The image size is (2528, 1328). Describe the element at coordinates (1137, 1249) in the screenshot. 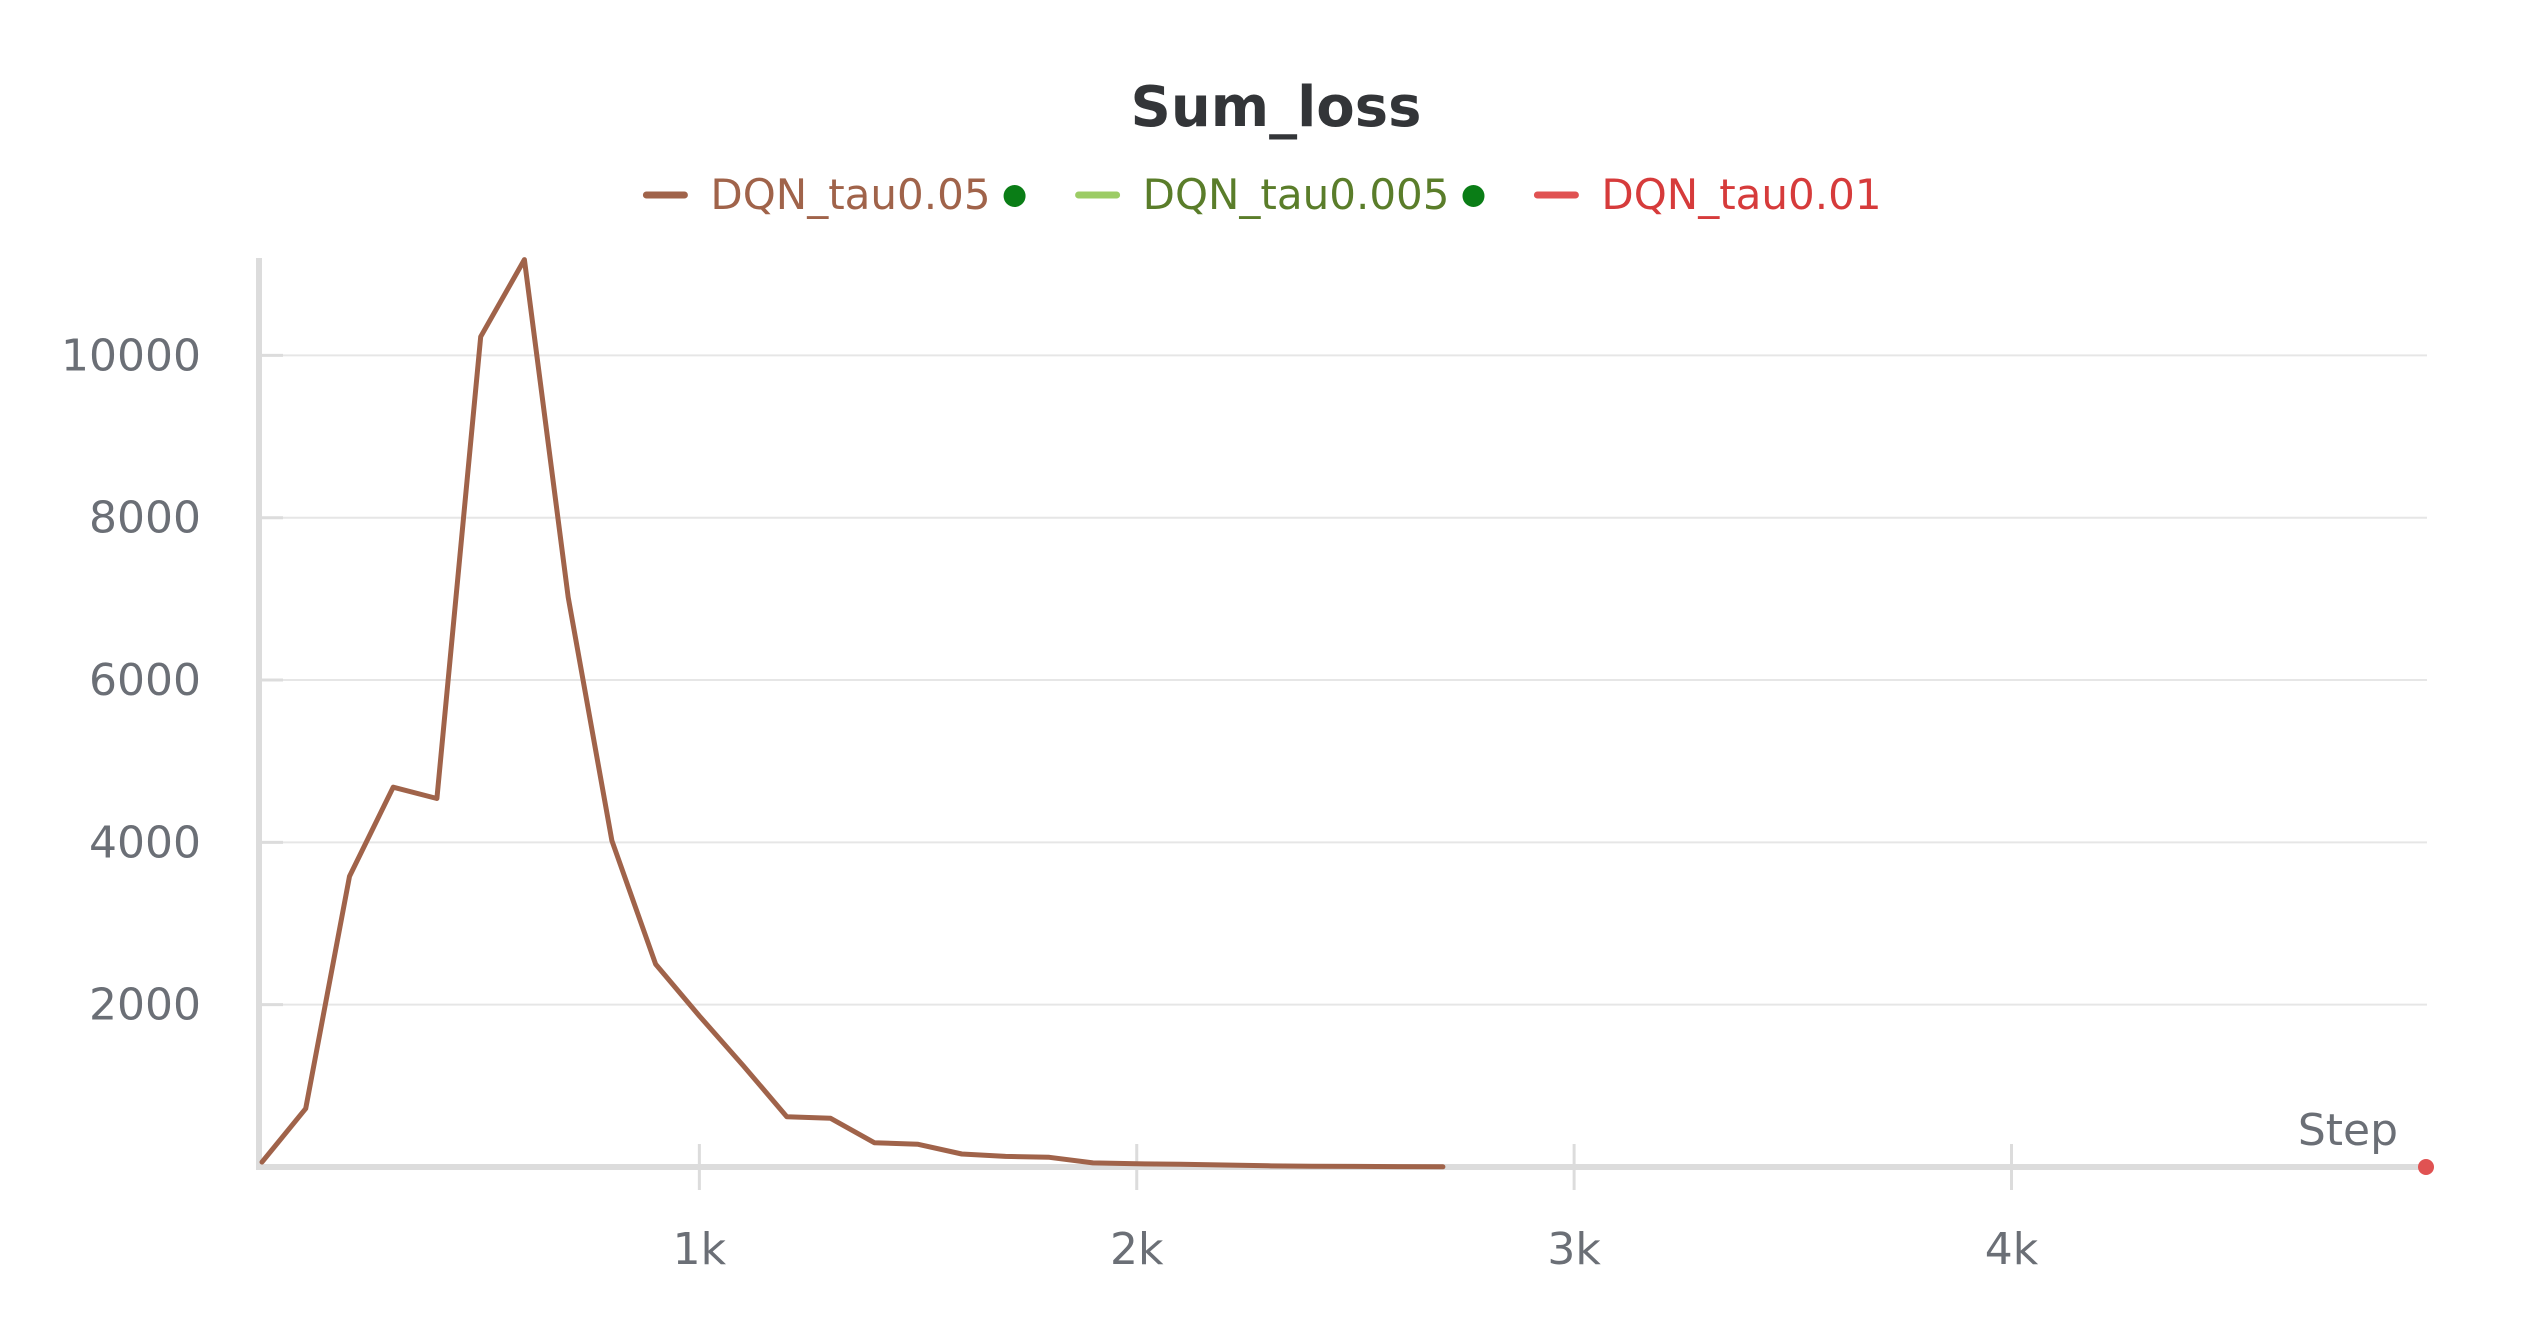

I see `x-tick-label: 2k` at that location.